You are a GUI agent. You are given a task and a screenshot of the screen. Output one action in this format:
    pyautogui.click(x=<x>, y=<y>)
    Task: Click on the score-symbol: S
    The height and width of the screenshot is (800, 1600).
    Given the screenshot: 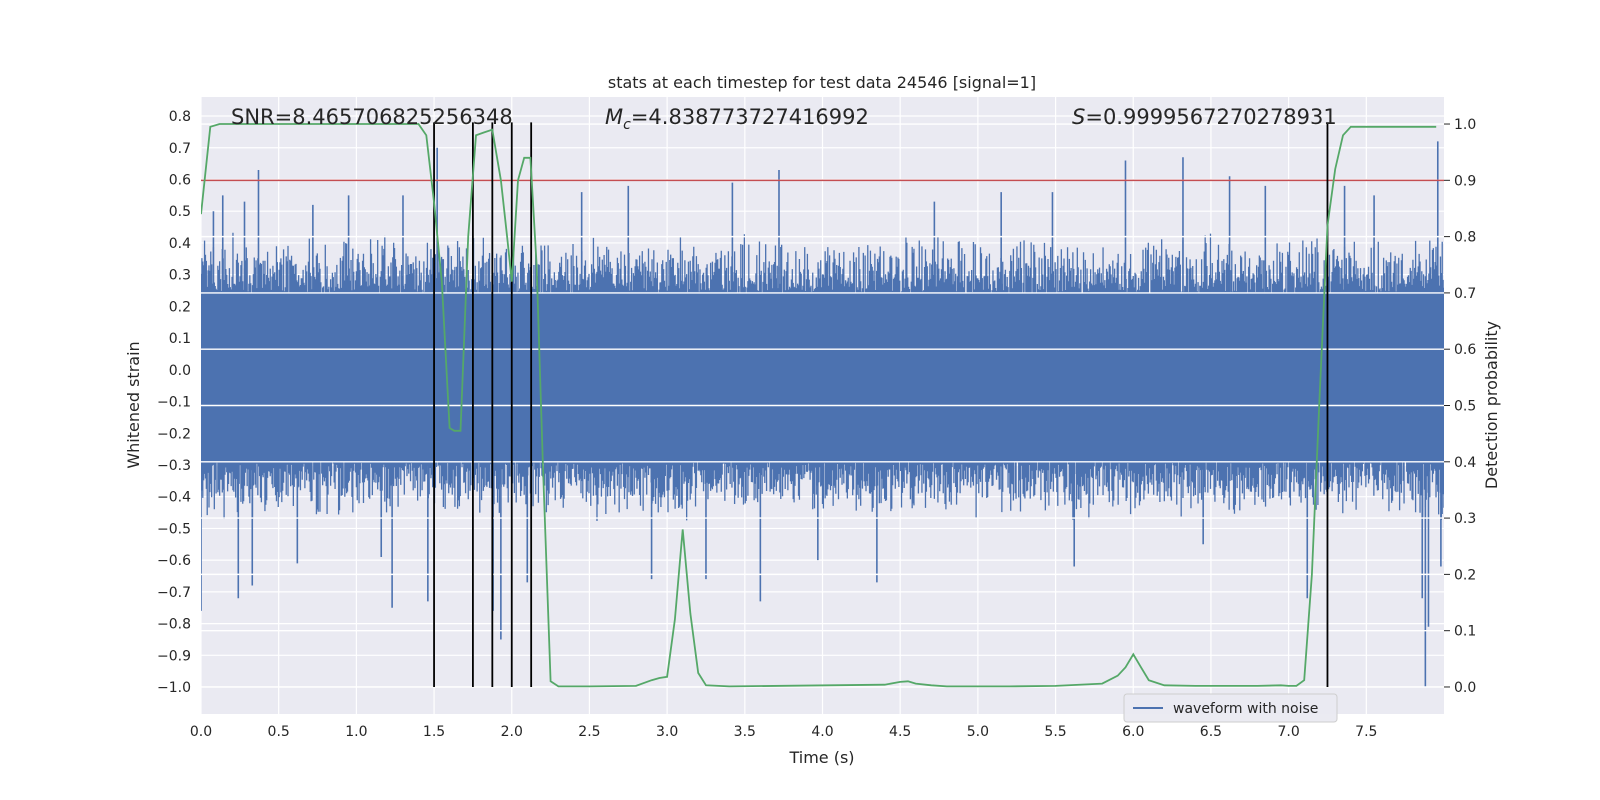 What is the action you would take?
    pyautogui.click(x=1078, y=117)
    